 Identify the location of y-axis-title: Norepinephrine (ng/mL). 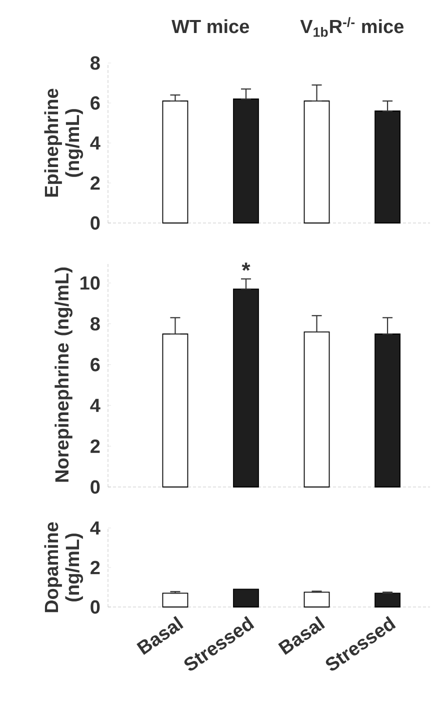
(63, 375).